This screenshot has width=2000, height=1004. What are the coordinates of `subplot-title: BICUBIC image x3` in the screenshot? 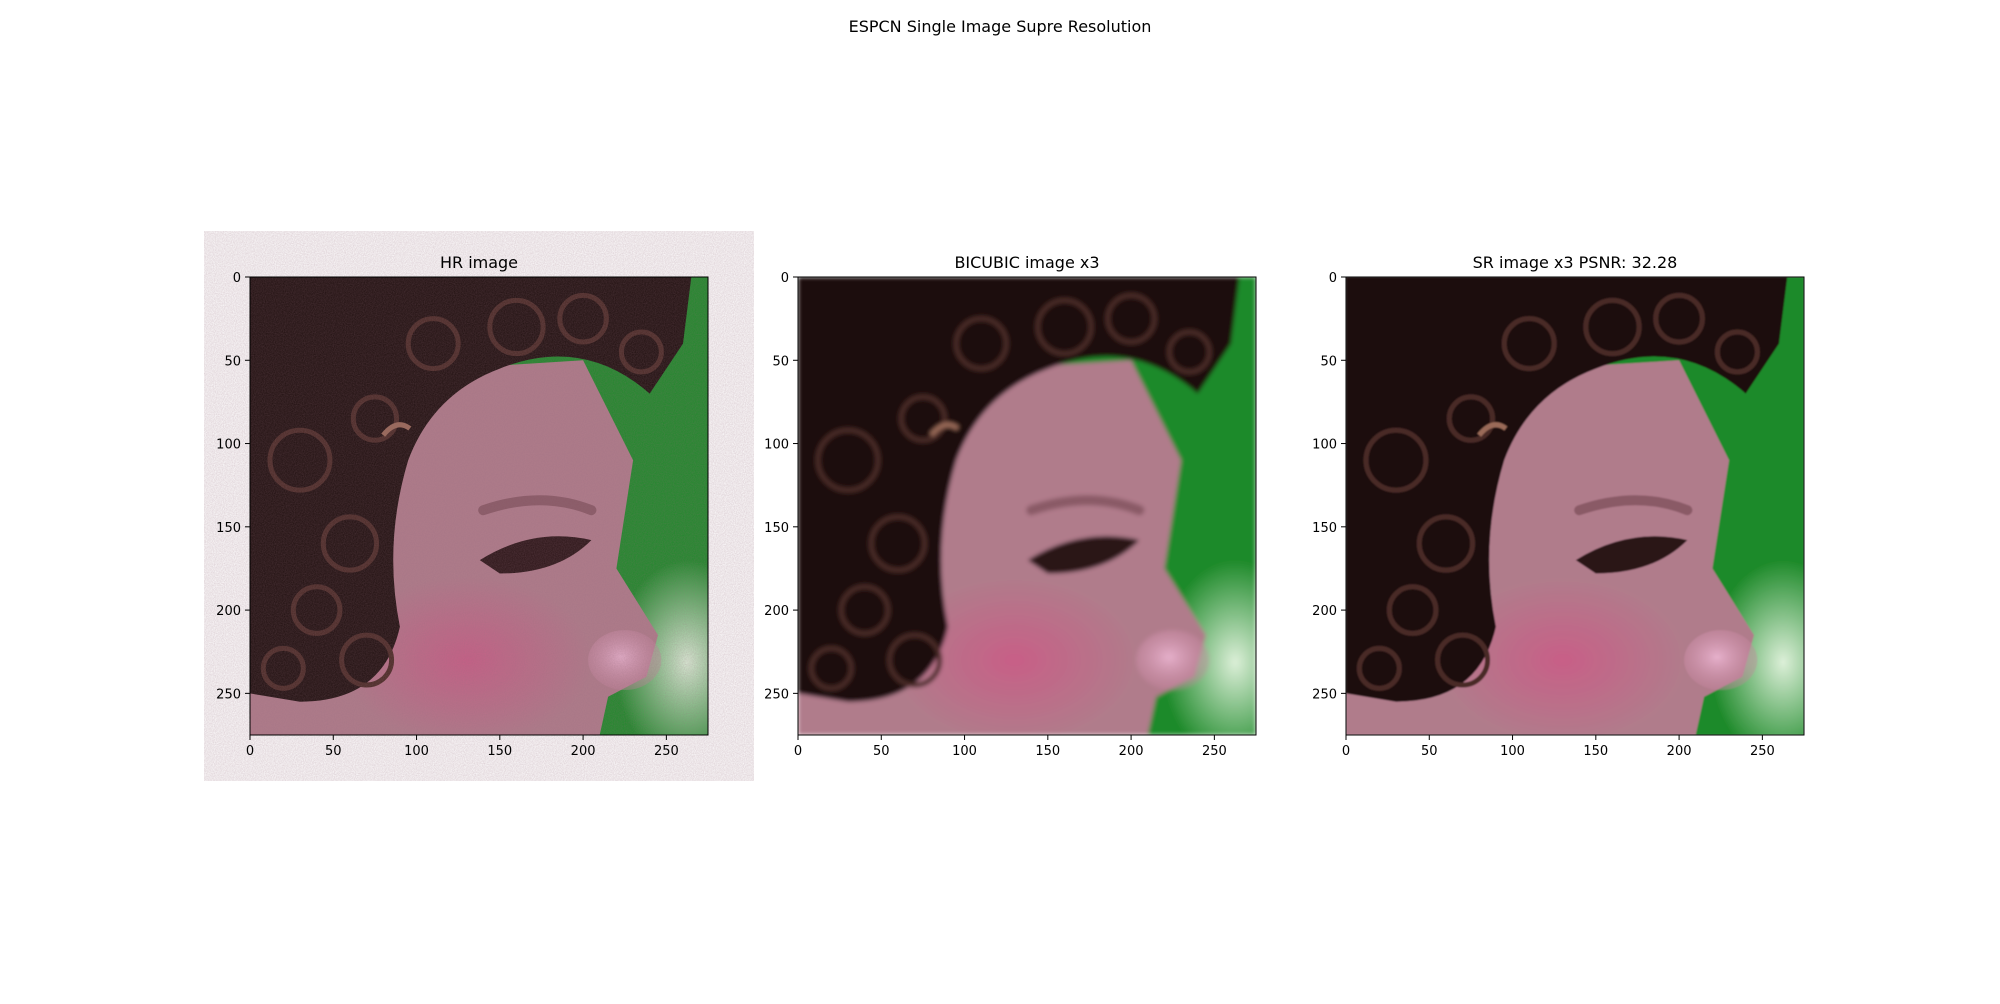 It's located at (1026, 262).